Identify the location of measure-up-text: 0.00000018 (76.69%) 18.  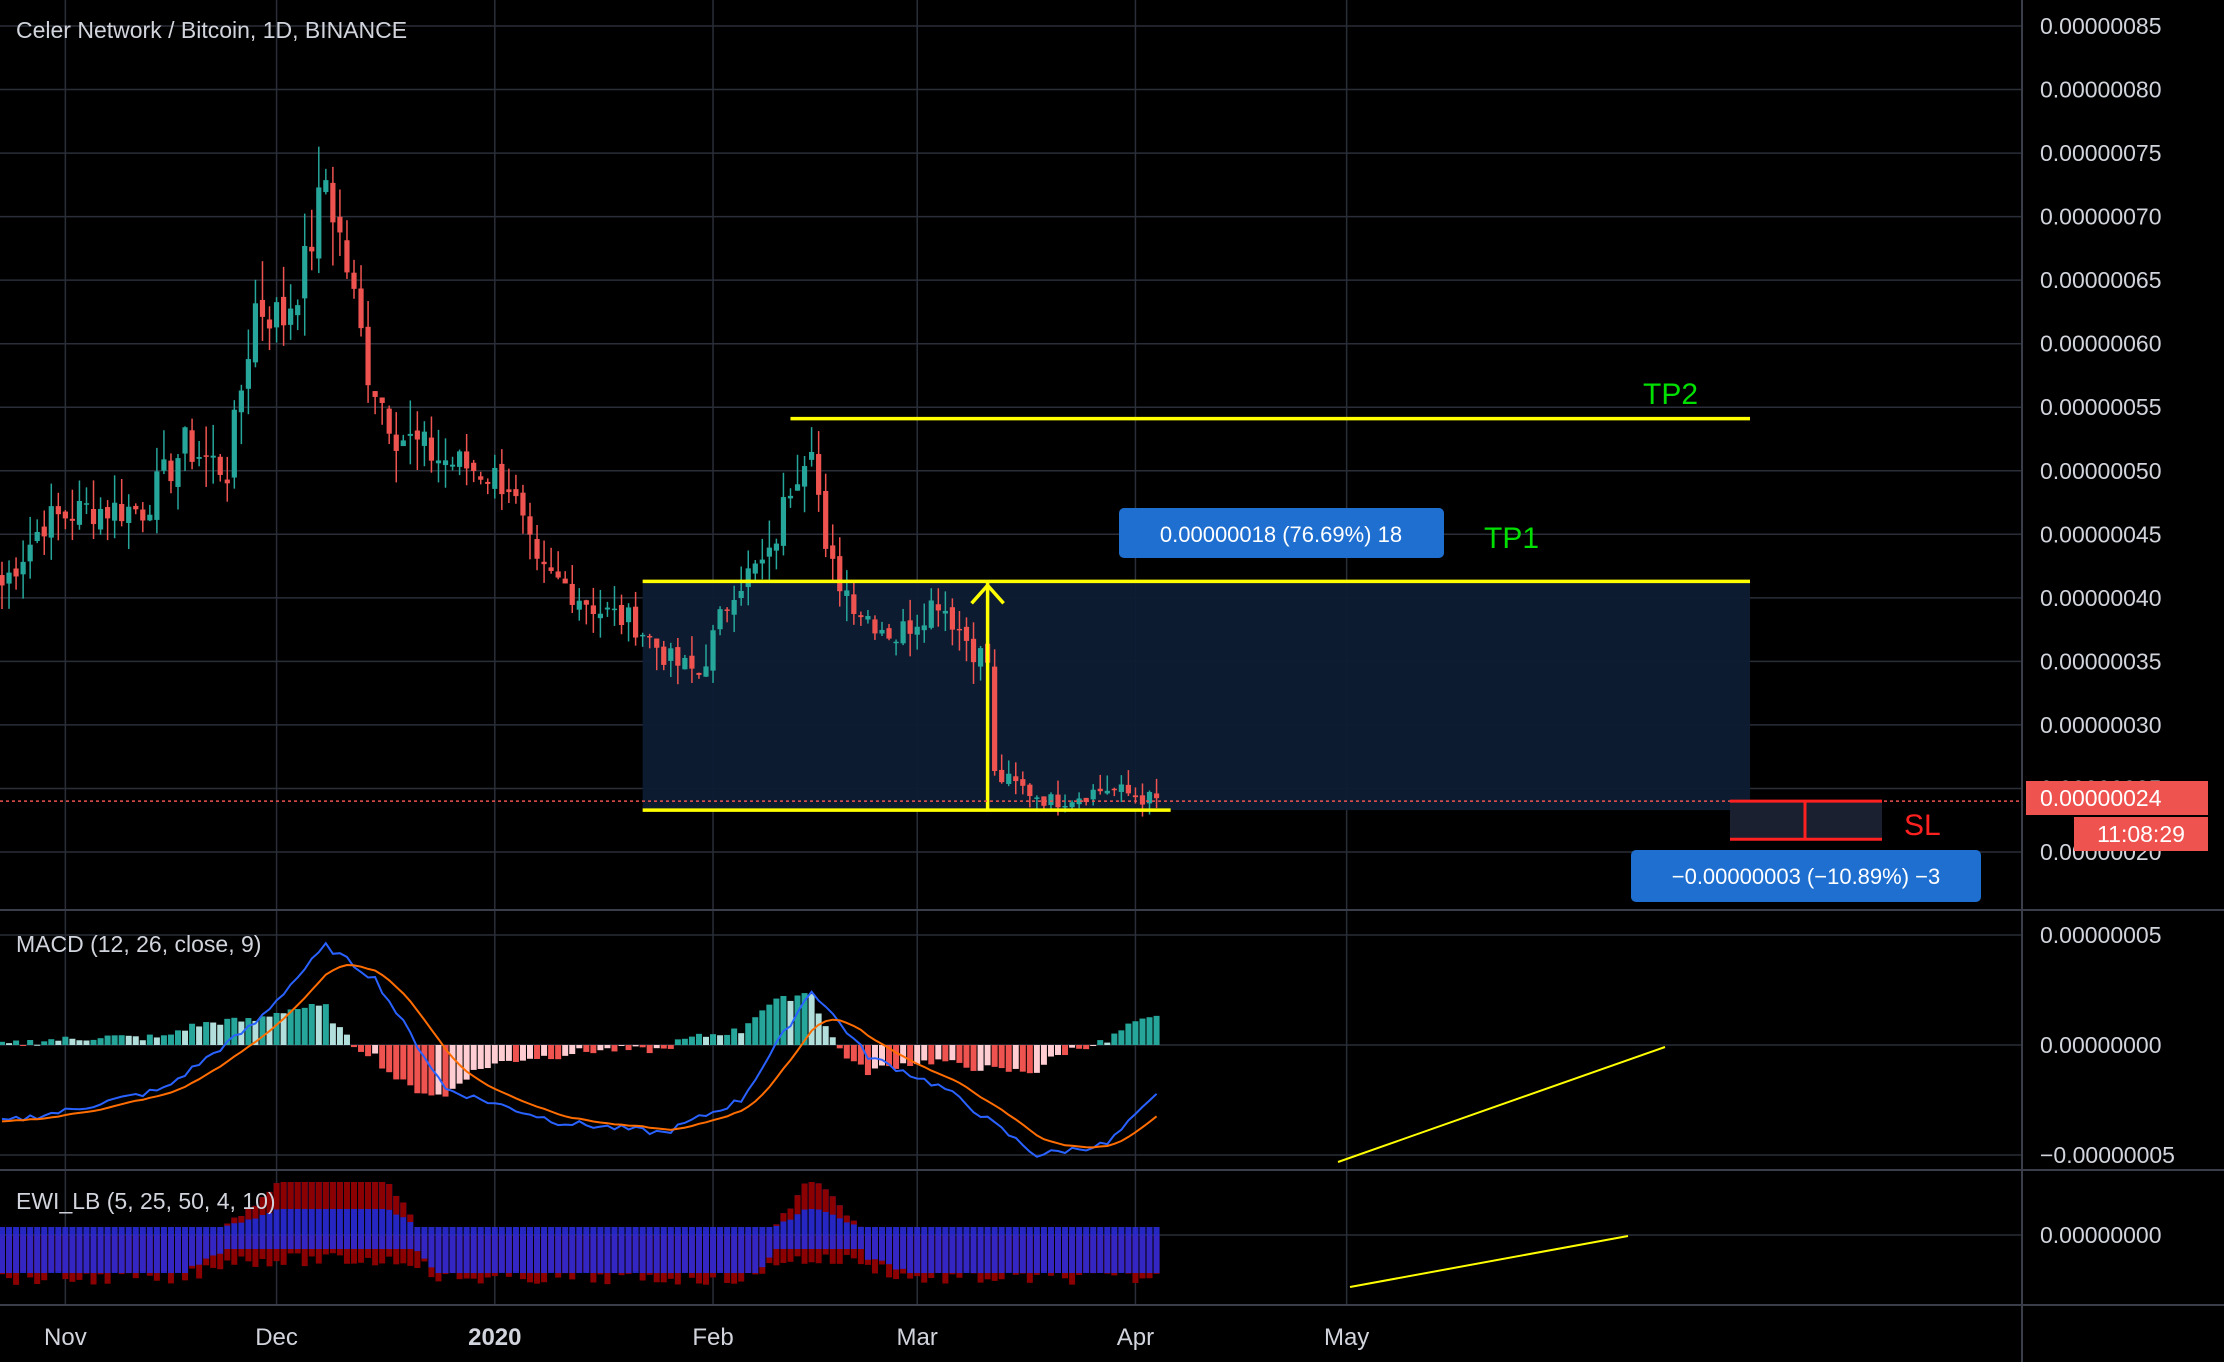
(1281, 534).